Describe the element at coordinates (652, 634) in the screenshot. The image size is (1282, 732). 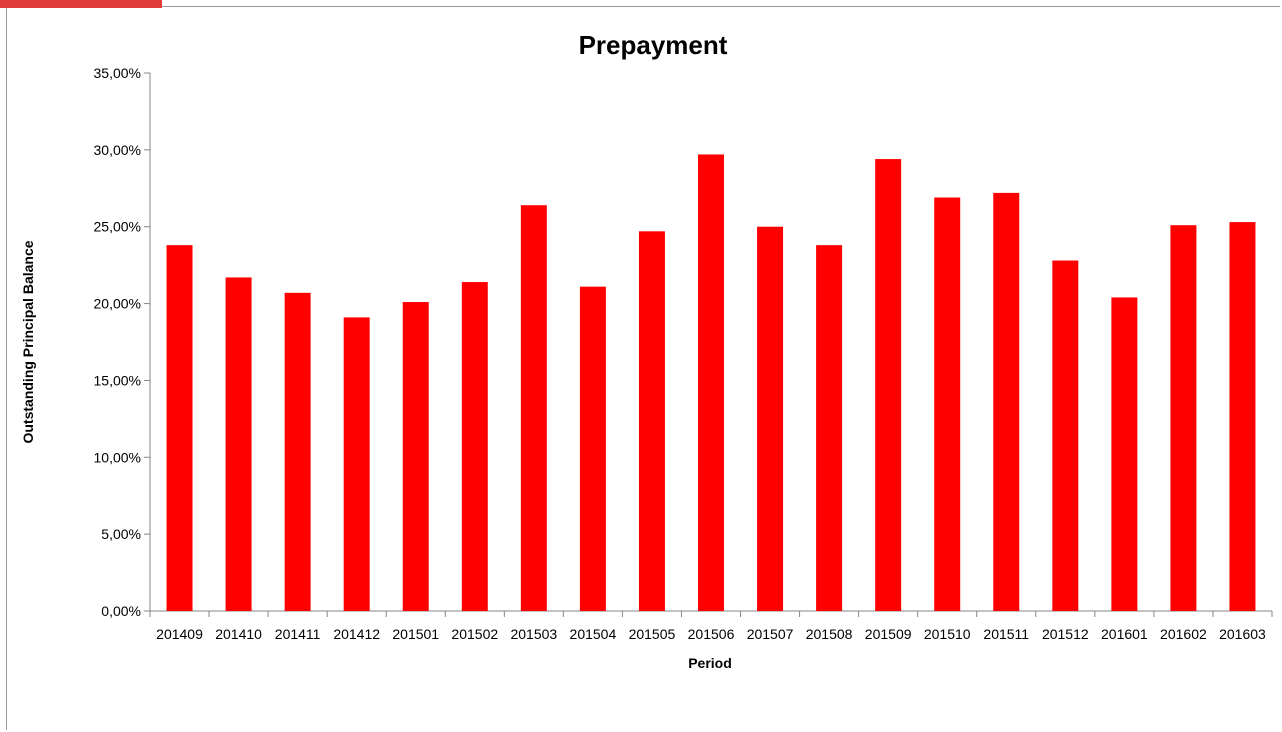
I see `x-tick-label: 201505` at that location.